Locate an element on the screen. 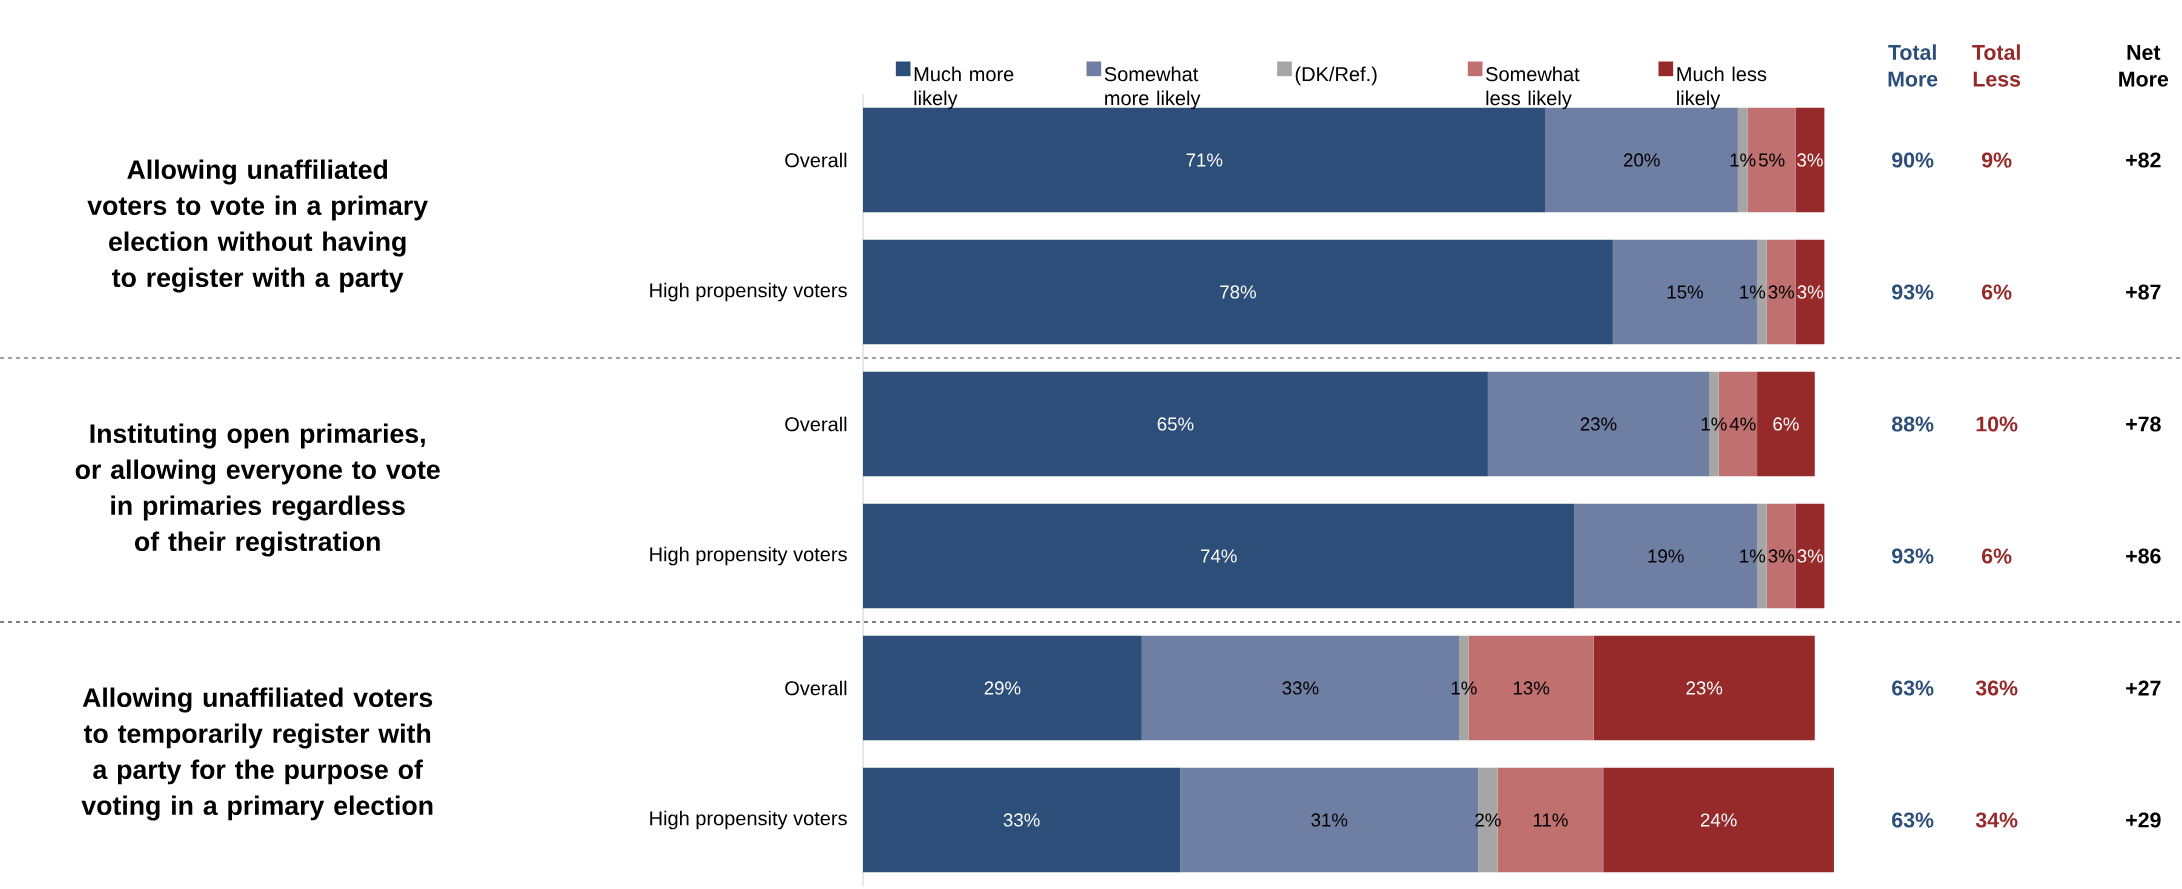 This screenshot has height=889, width=2182. text: +27 is located at coordinates (2143, 688).